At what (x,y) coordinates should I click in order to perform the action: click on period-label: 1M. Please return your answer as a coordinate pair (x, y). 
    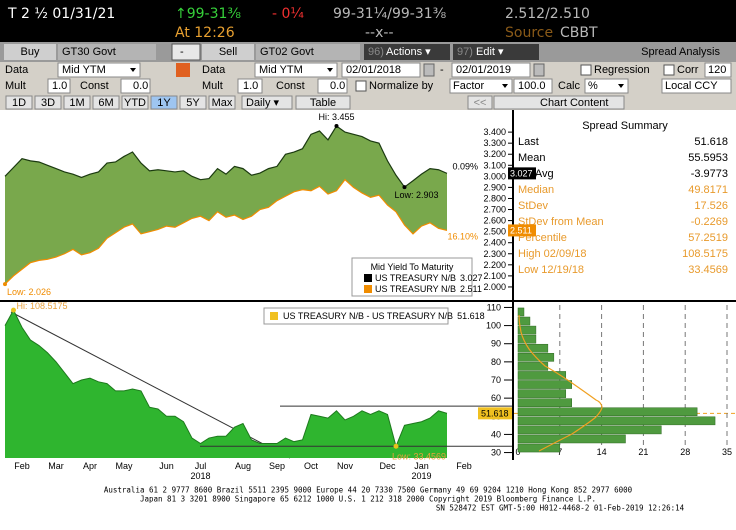
    Looking at the image, I should click on (76, 103).